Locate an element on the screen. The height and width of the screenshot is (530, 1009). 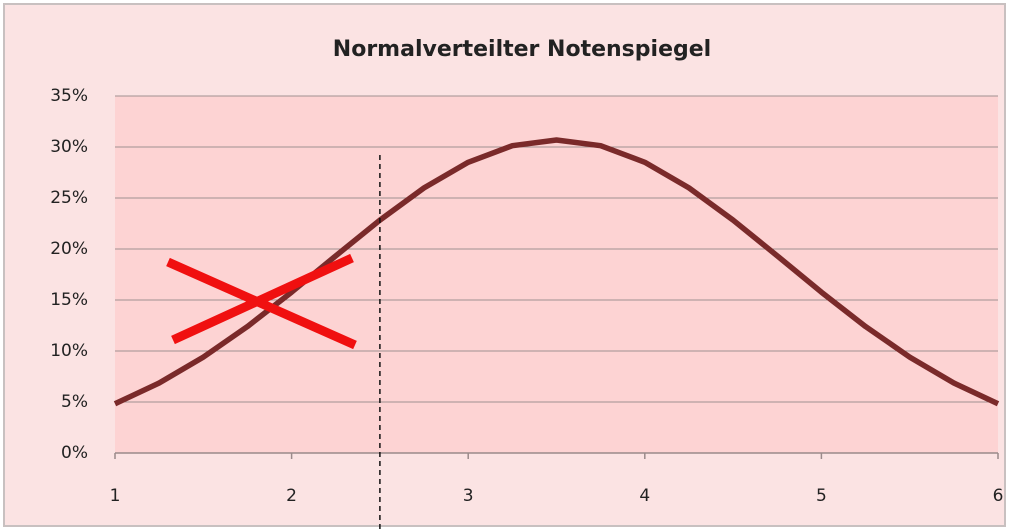
cross-stroke is located at coordinates (262, 299).